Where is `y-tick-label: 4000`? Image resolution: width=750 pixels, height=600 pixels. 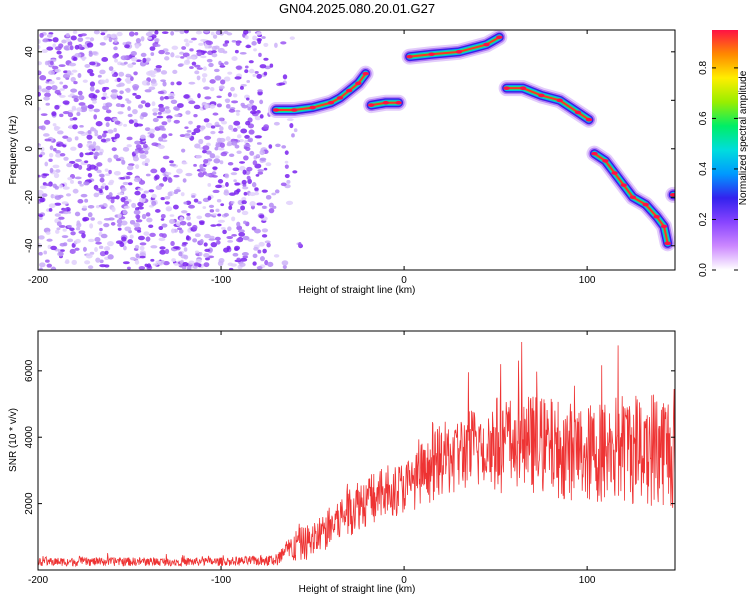
y-tick-label: 4000 is located at coordinates (29, 437).